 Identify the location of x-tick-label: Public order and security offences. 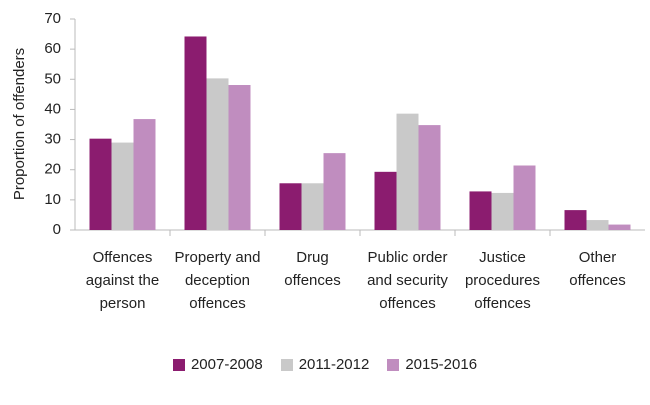
(407, 280).